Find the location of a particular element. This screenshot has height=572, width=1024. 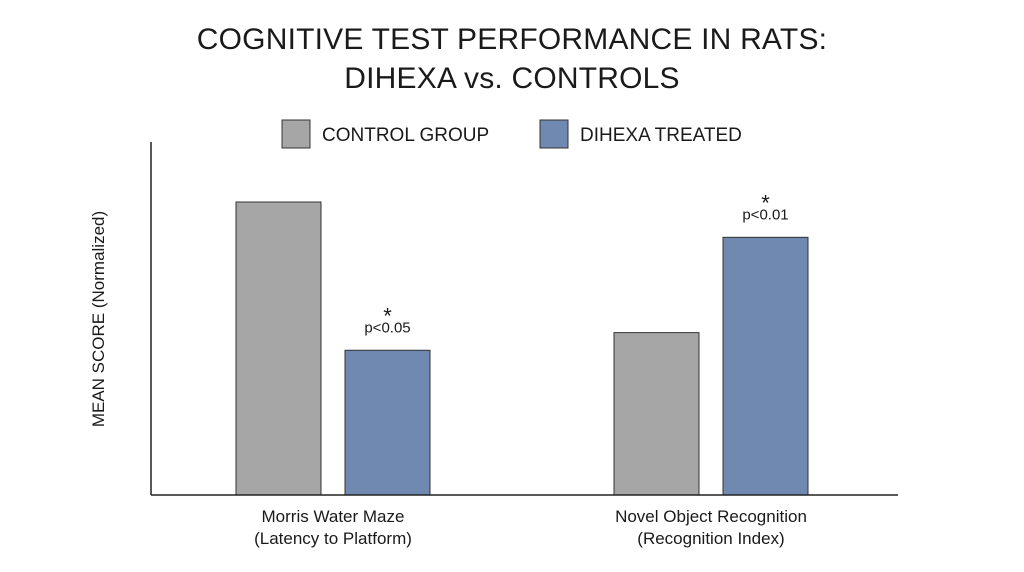

x-tick-label-0-1: (Latency to Platform) is located at coordinates (333, 538).